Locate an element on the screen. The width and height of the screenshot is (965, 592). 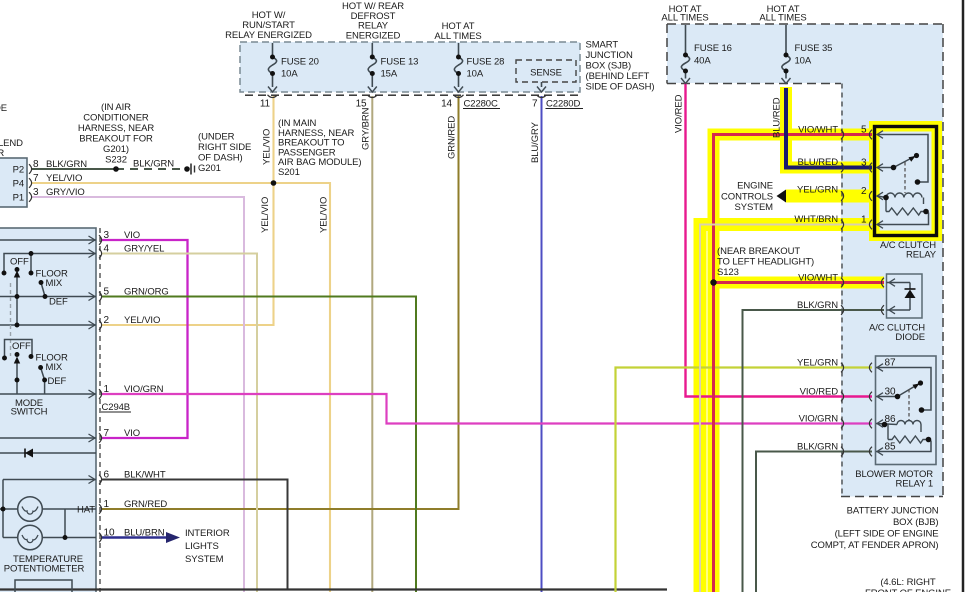
svg-text: CONTROLS is located at coordinates (747, 196).